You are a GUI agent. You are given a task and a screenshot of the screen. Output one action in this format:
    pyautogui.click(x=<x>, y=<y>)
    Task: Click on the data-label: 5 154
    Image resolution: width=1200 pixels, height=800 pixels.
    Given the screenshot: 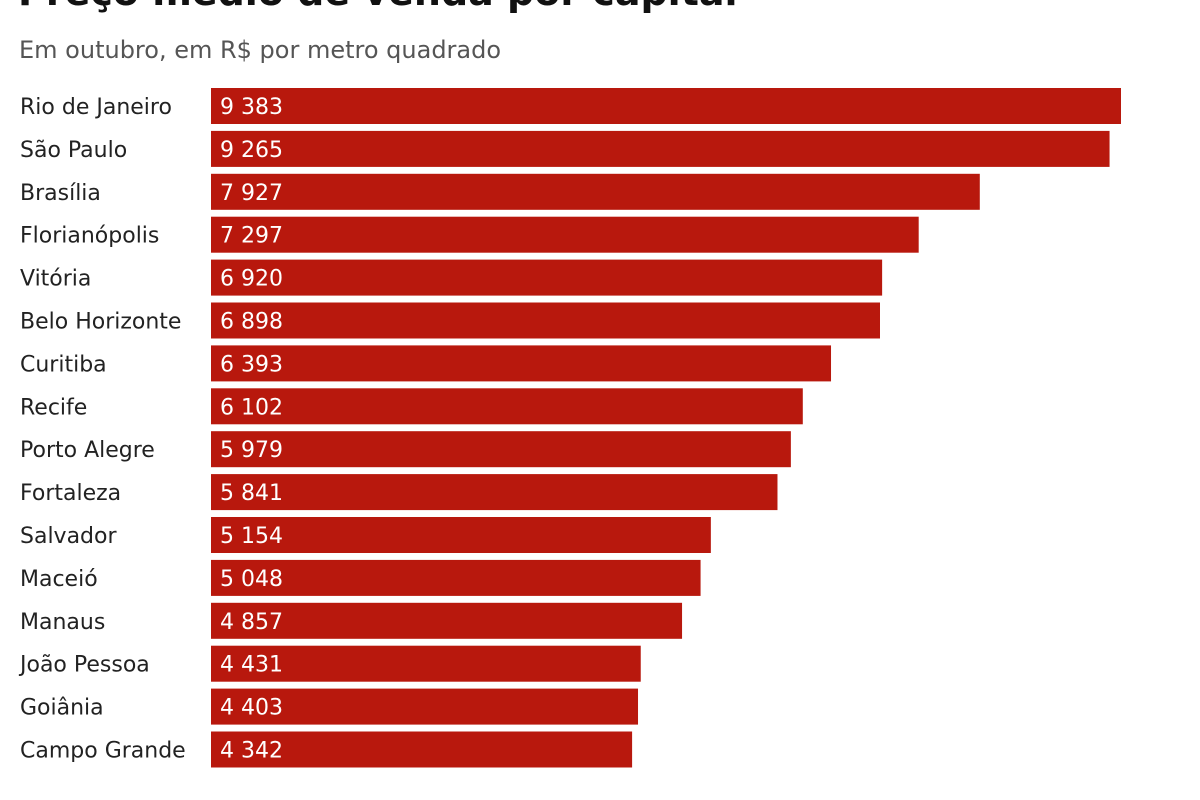 What is the action you would take?
    pyautogui.click(x=251, y=536)
    